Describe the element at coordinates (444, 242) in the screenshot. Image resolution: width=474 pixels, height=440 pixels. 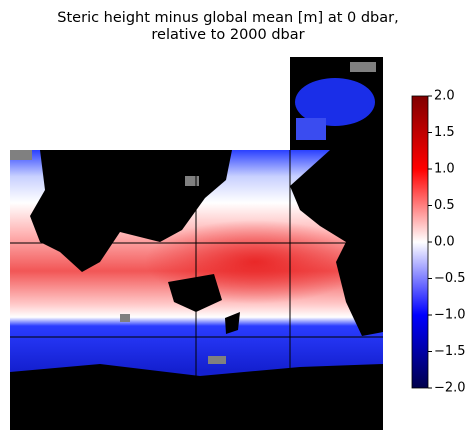
I see `colorbar-tick-label: 0.0` at that location.